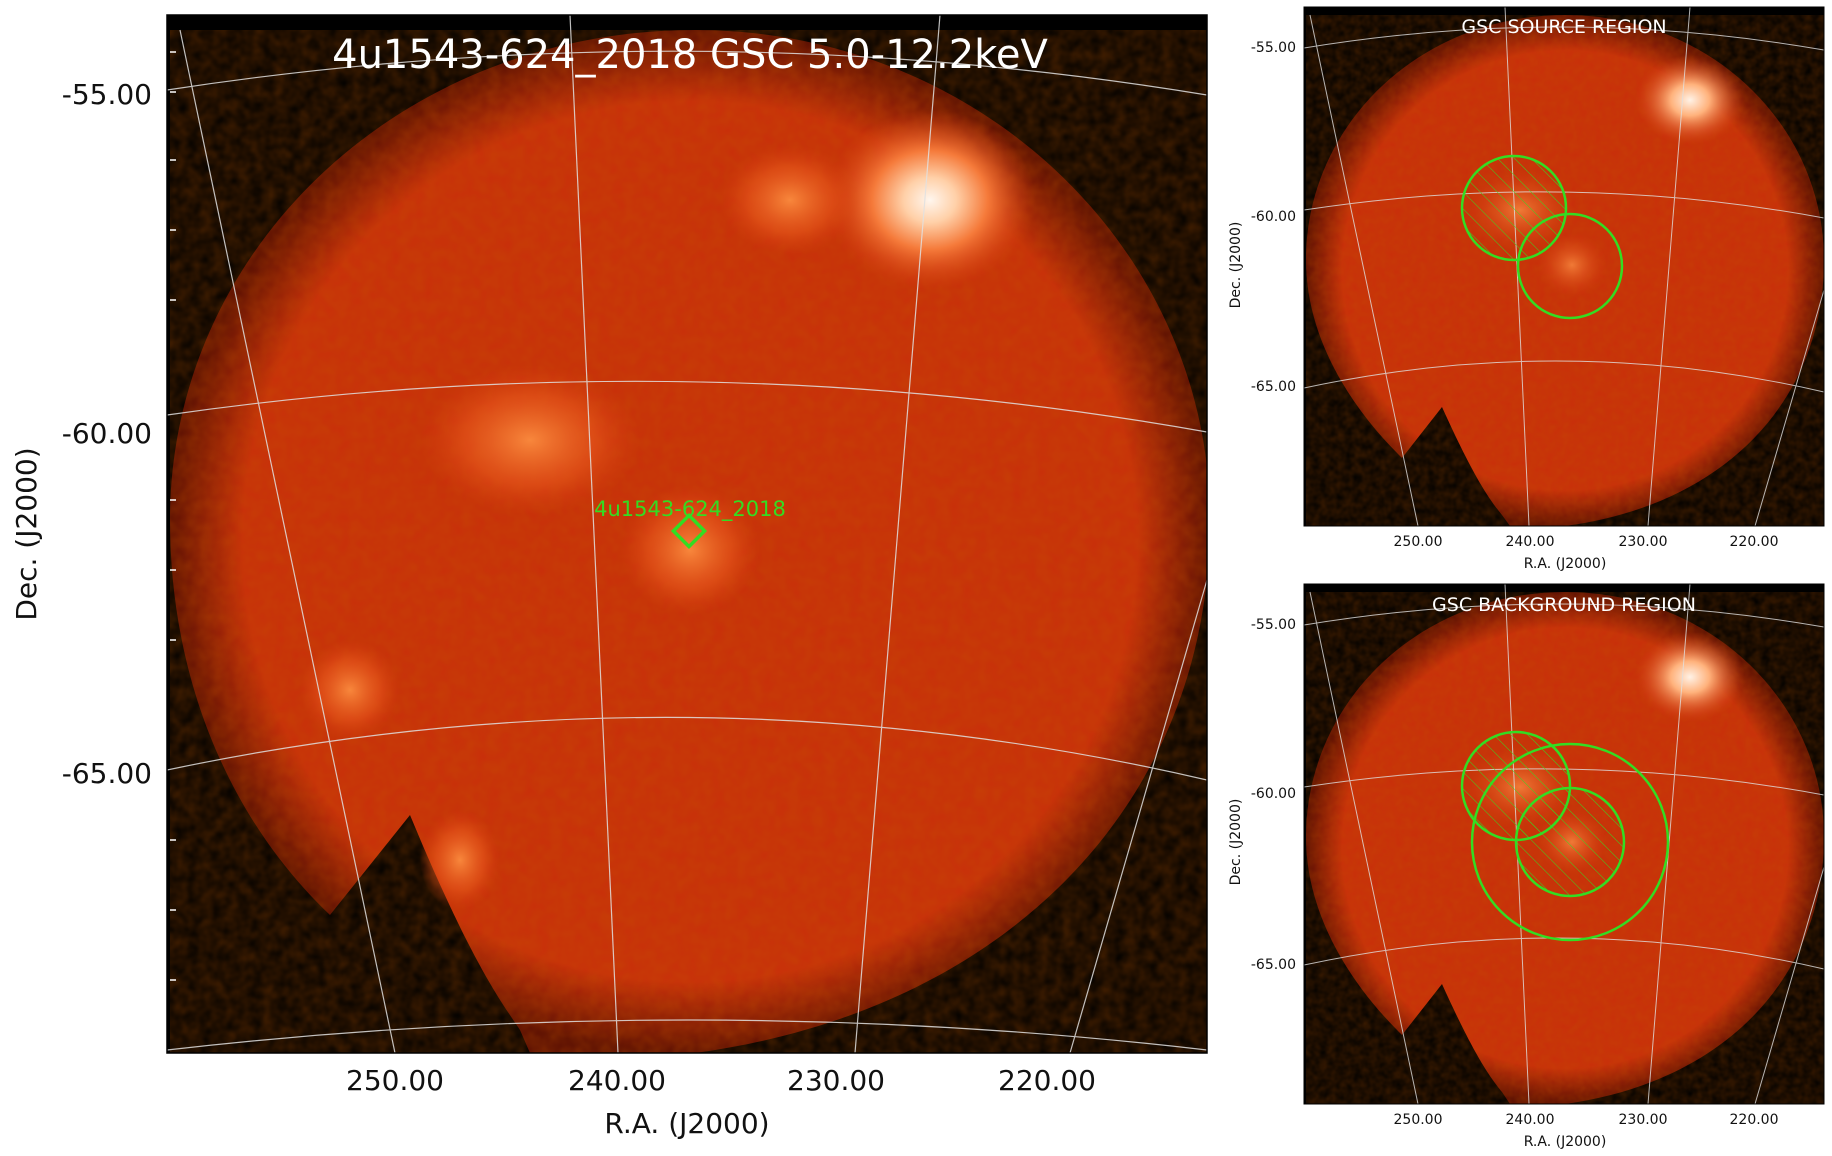  What do you see at coordinates (790, 200) in the screenshot?
I see `warm-source-blob` at bounding box center [790, 200].